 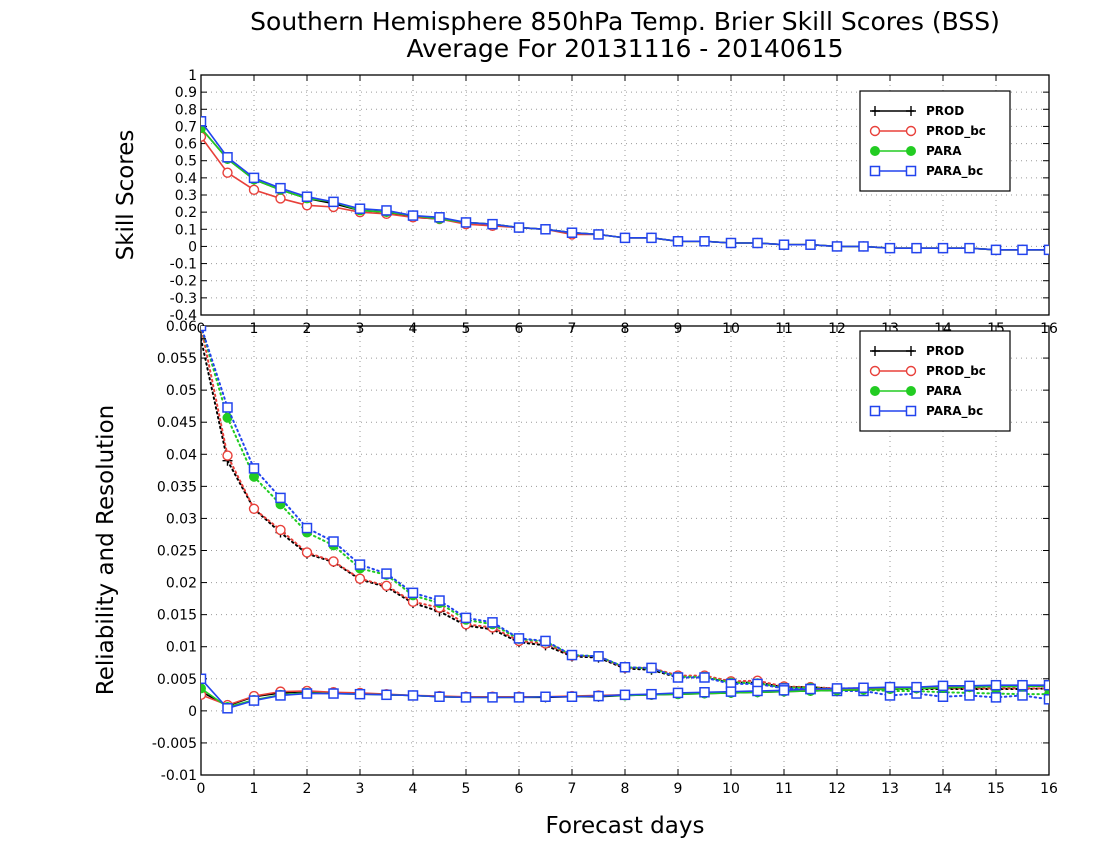 What do you see at coordinates (186, 145) in the screenshot?
I see `y-tick-label: 0.6` at bounding box center [186, 145].